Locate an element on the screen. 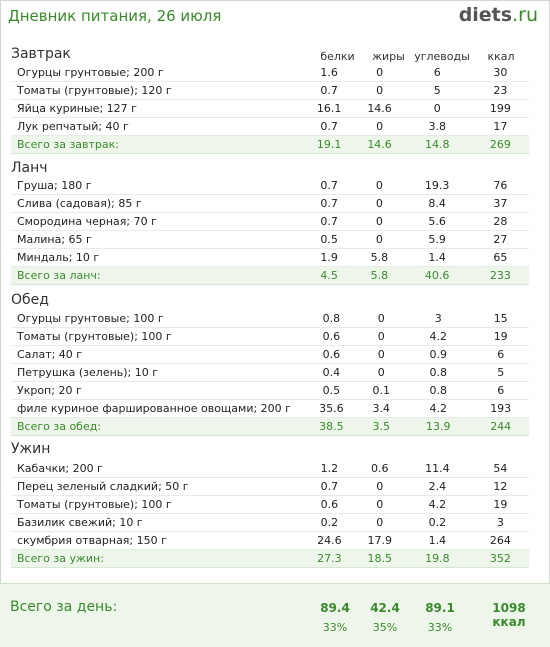 Image resolution: width=550 pixels, height=647 pixels. carbs-value: 5.6 is located at coordinates (437, 221).